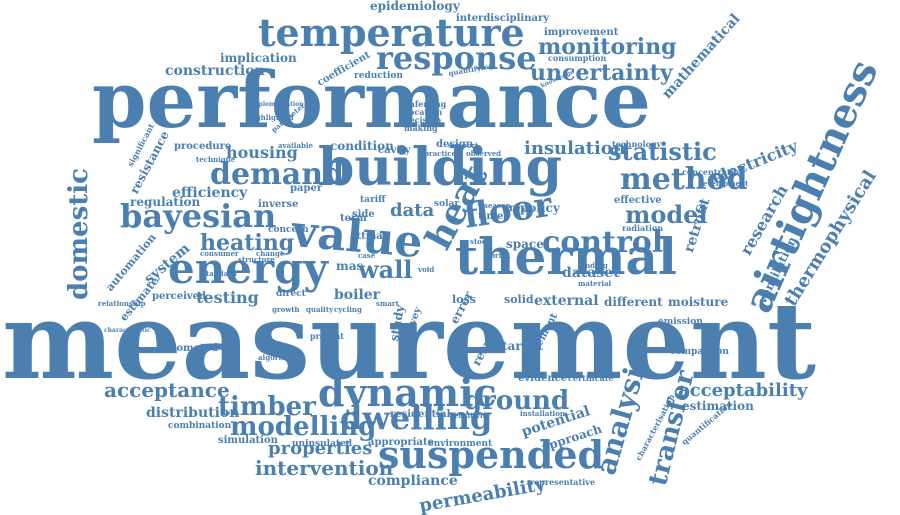 The height and width of the screenshot is (515, 900). I want to click on word: quality, so click(320, 309).